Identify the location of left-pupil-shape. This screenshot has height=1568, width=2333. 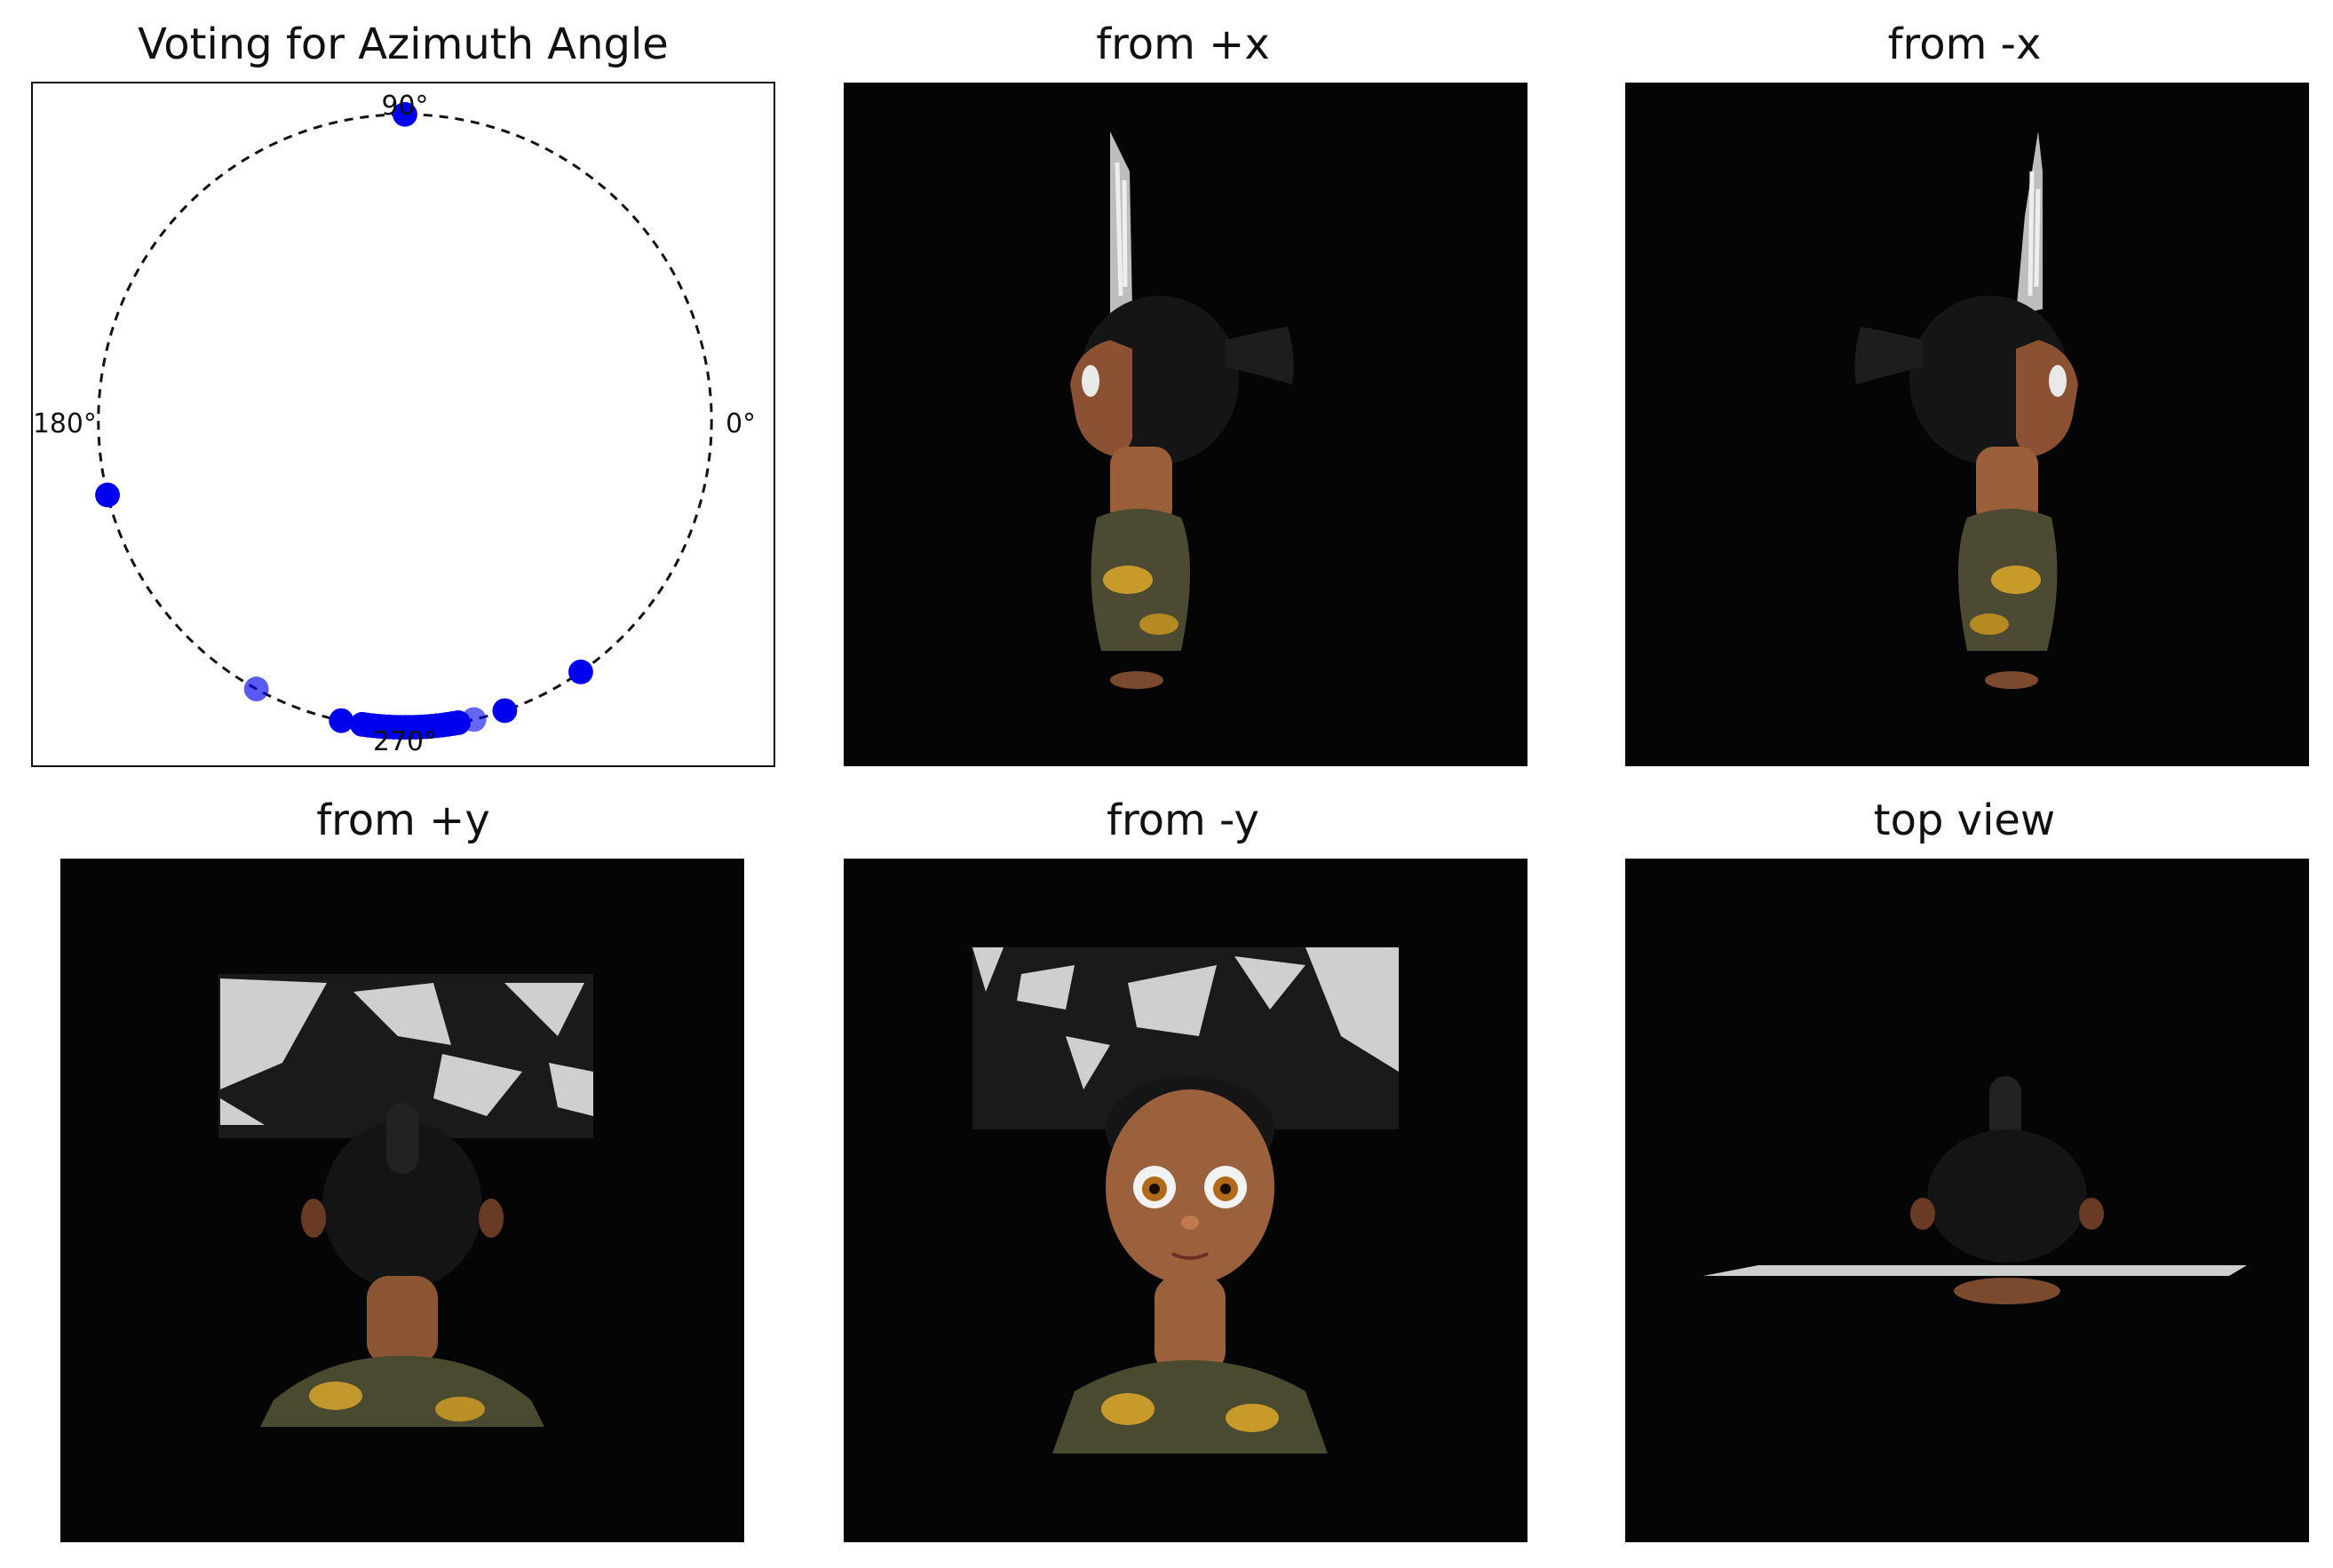
(1154, 1189).